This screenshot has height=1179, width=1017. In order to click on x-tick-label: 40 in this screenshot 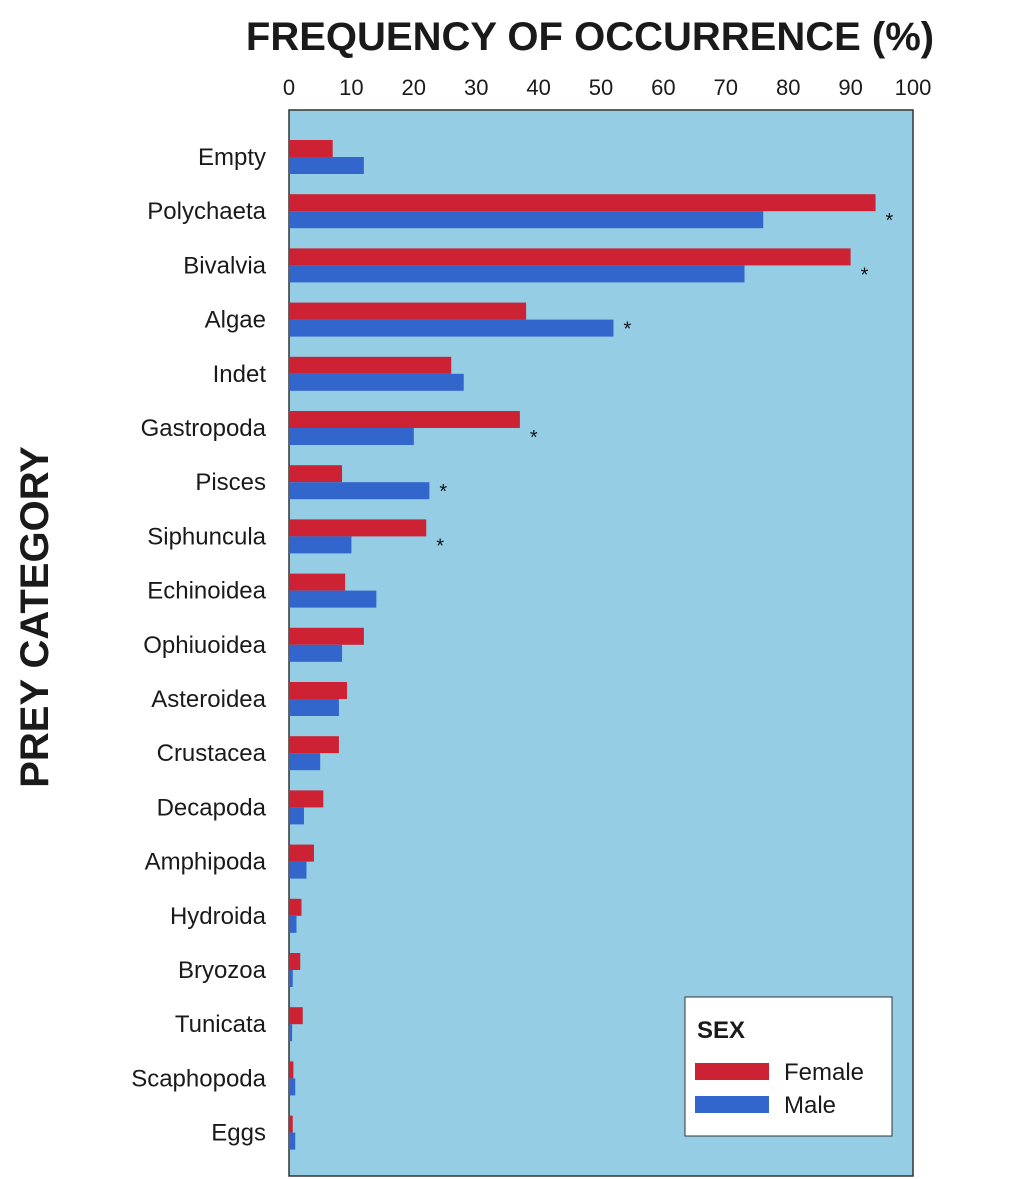, I will do `click(538, 87)`.